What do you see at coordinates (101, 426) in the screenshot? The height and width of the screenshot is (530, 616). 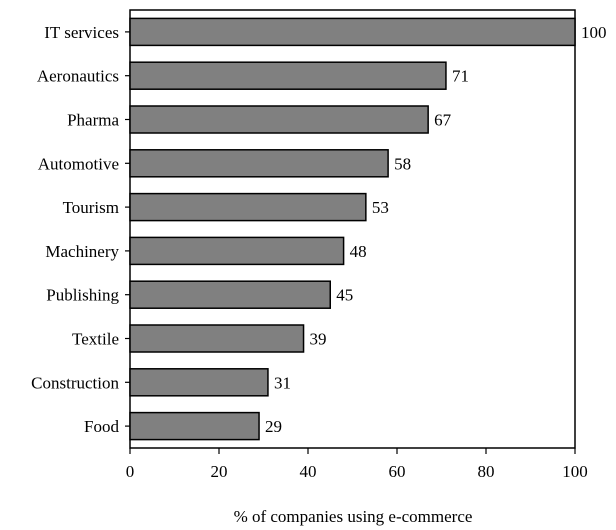 I see `category-label: Food` at bounding box center [101, 426].